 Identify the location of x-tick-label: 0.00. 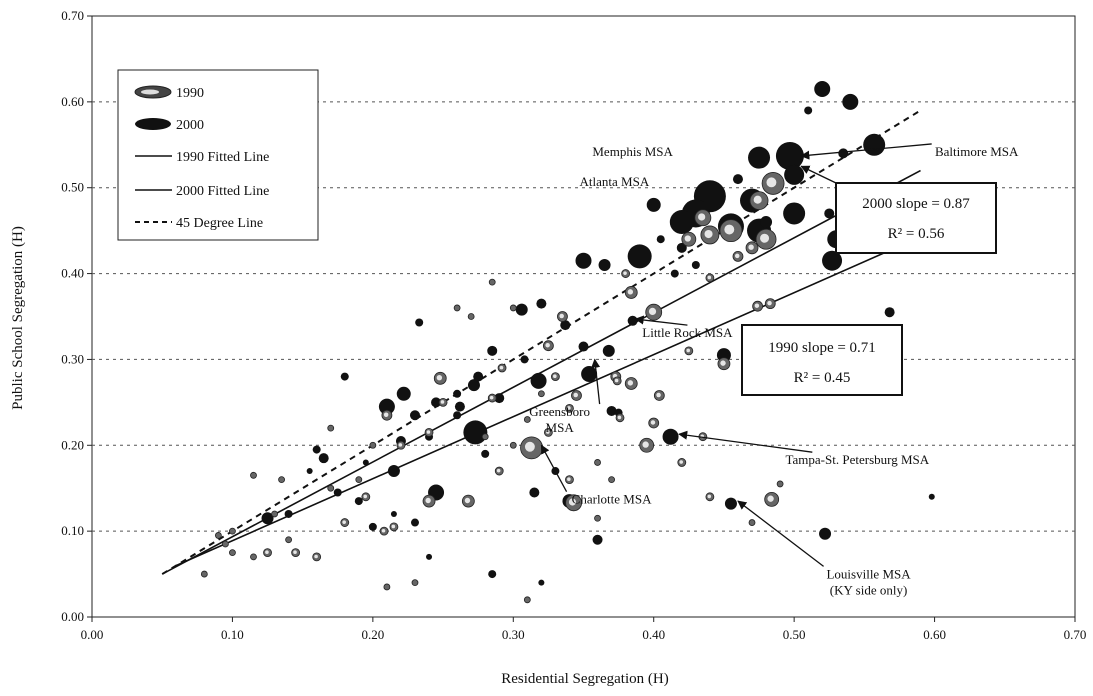
(92, 634).